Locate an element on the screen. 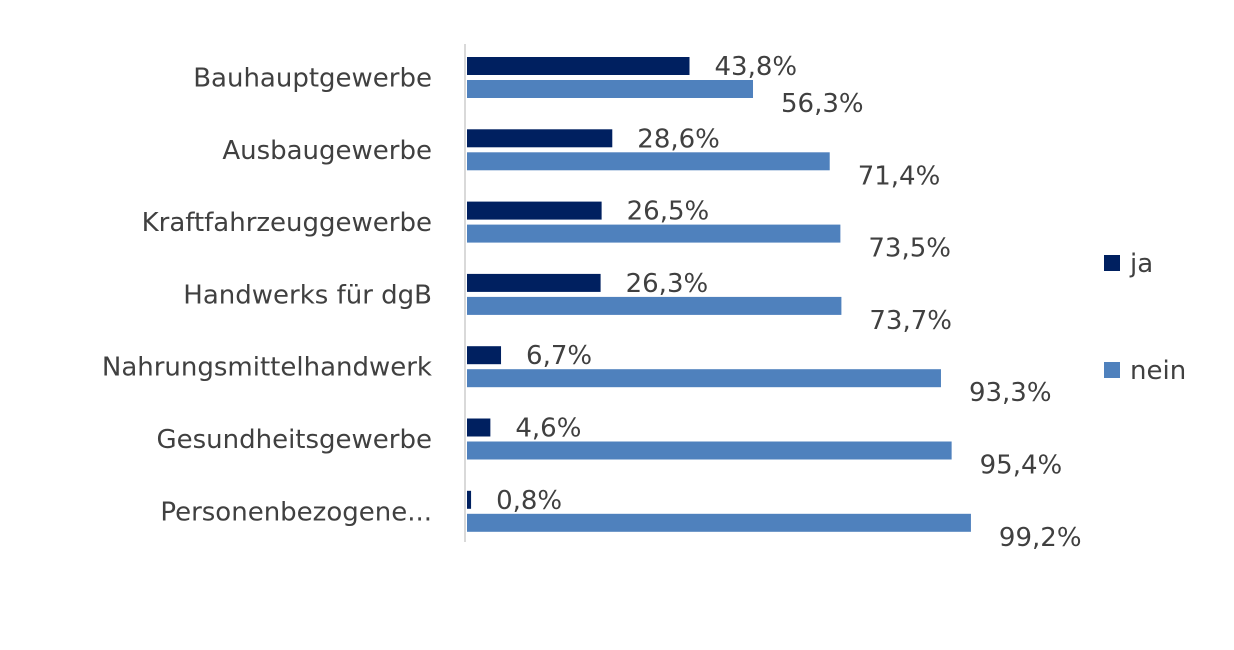 The width and height of the screenshot is (1234, 650). data-label-nein: 95,4% is located at coordinates (1021, 466).